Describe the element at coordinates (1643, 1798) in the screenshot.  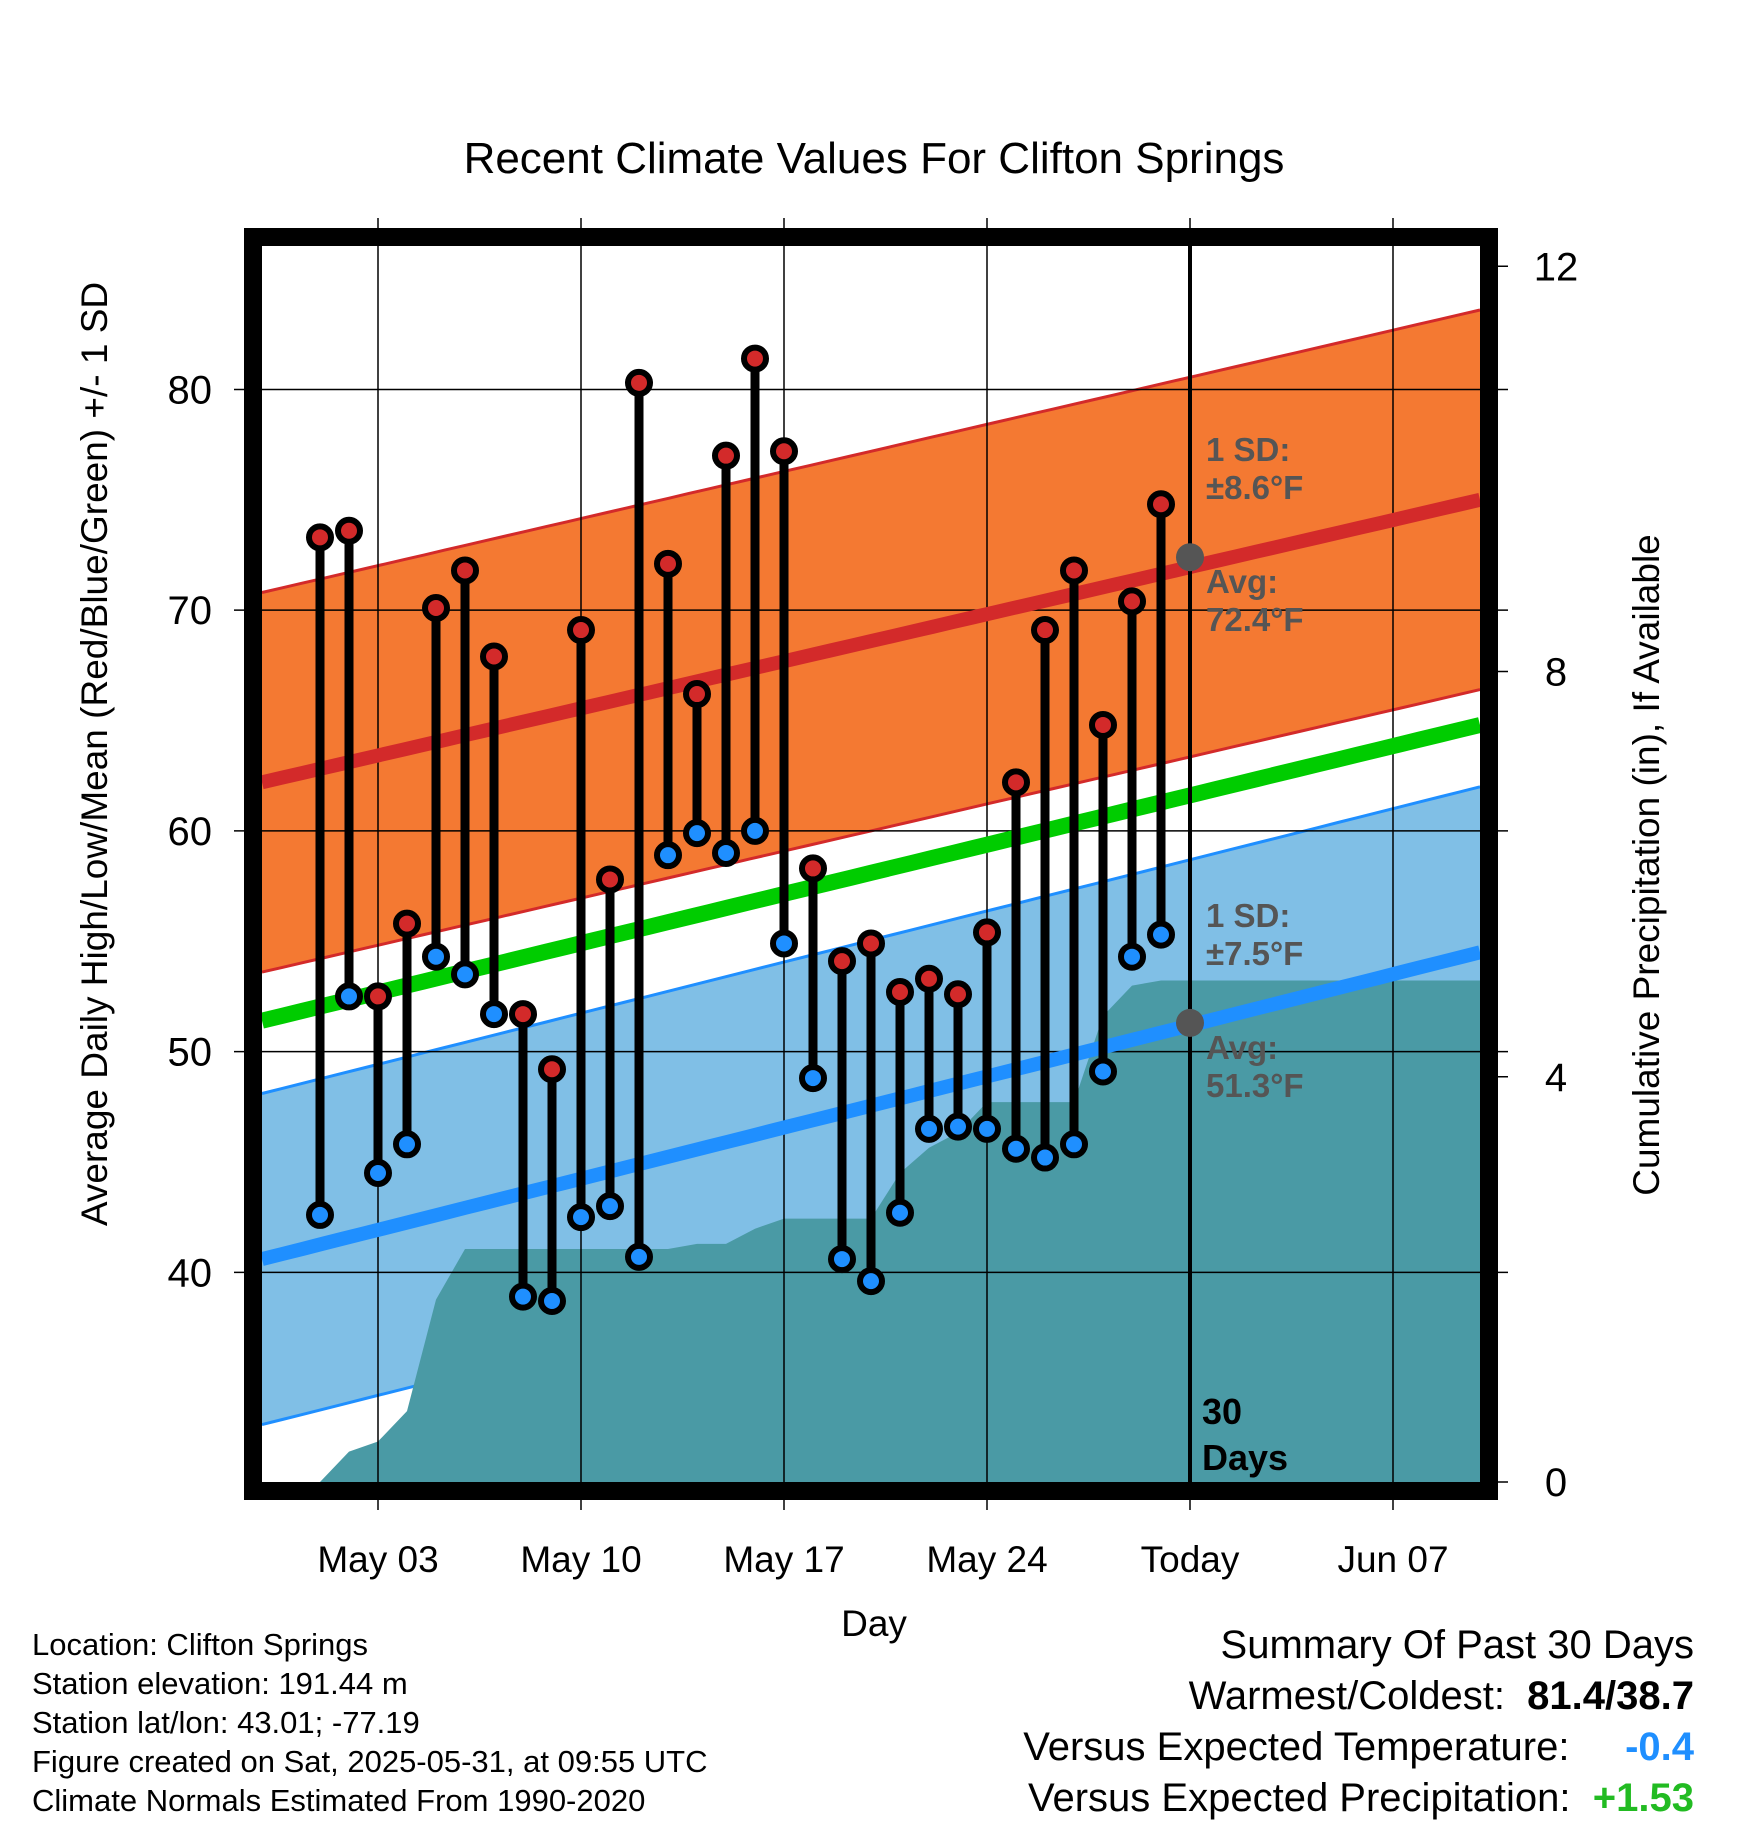
I see `precip-value: +1.53` at that location.